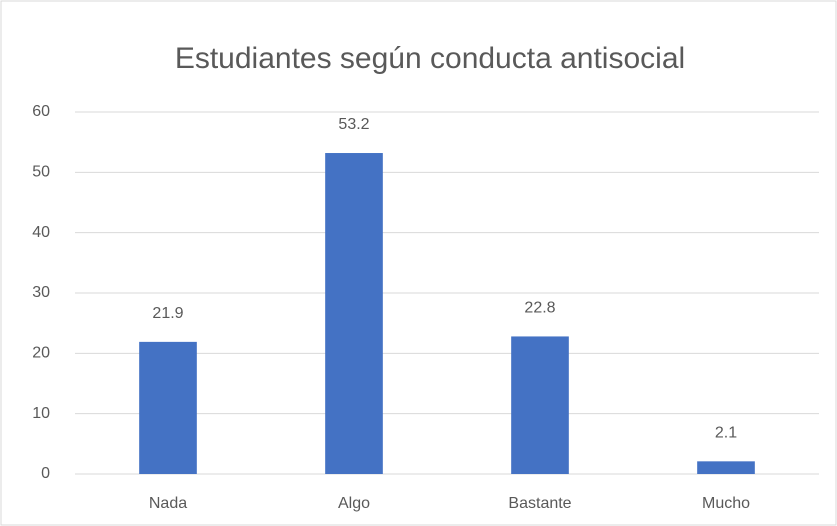  What do you see at coordinates (41, 172) in the screenshot?
I see `y-tick-label: 50` at bounding box center [41, 172].